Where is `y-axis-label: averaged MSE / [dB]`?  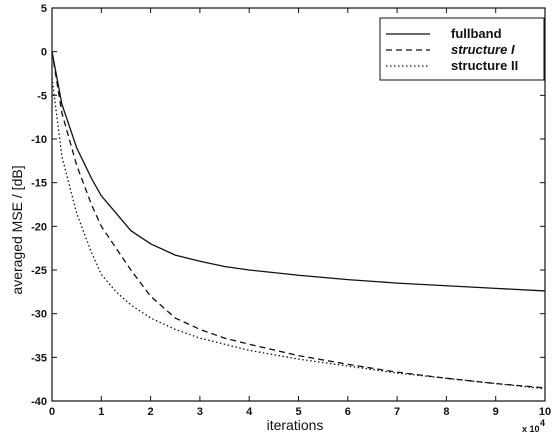
y-axis-label: averaged MSE / [dB] is located at coordinates (17, 229).